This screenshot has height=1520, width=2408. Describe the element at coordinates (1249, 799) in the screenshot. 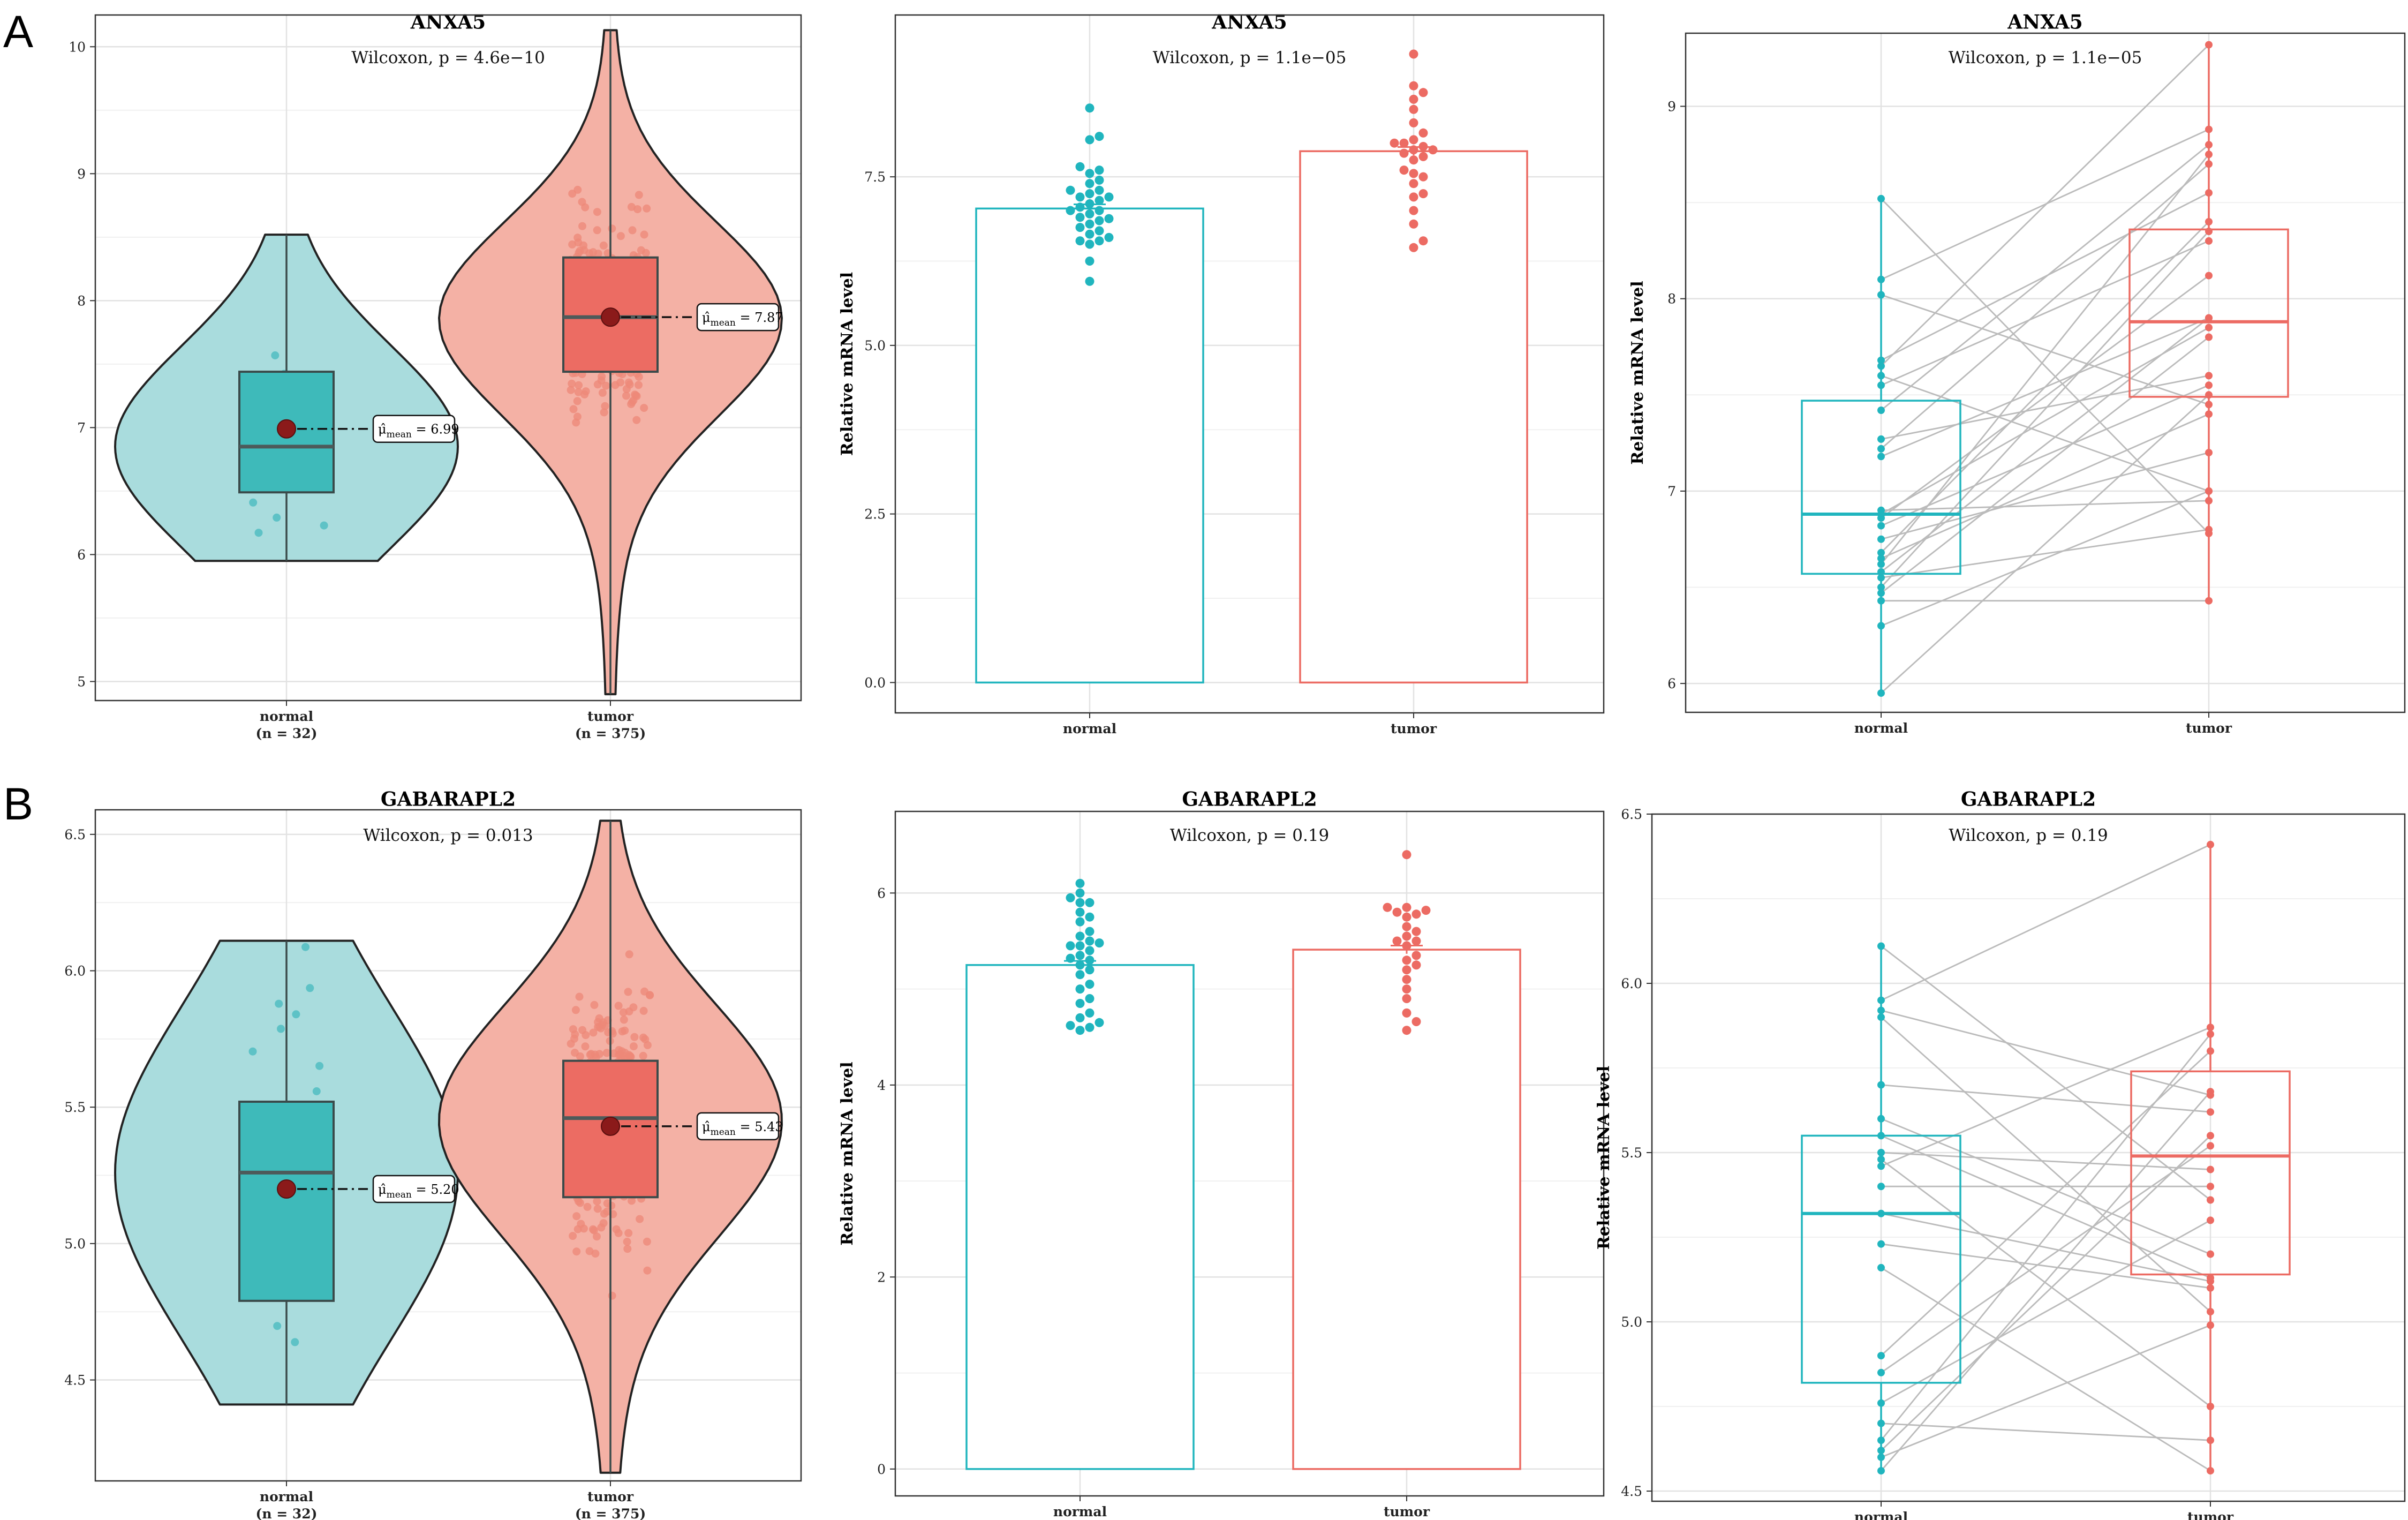

I see `chart-title: GABARAPL2` at that location.